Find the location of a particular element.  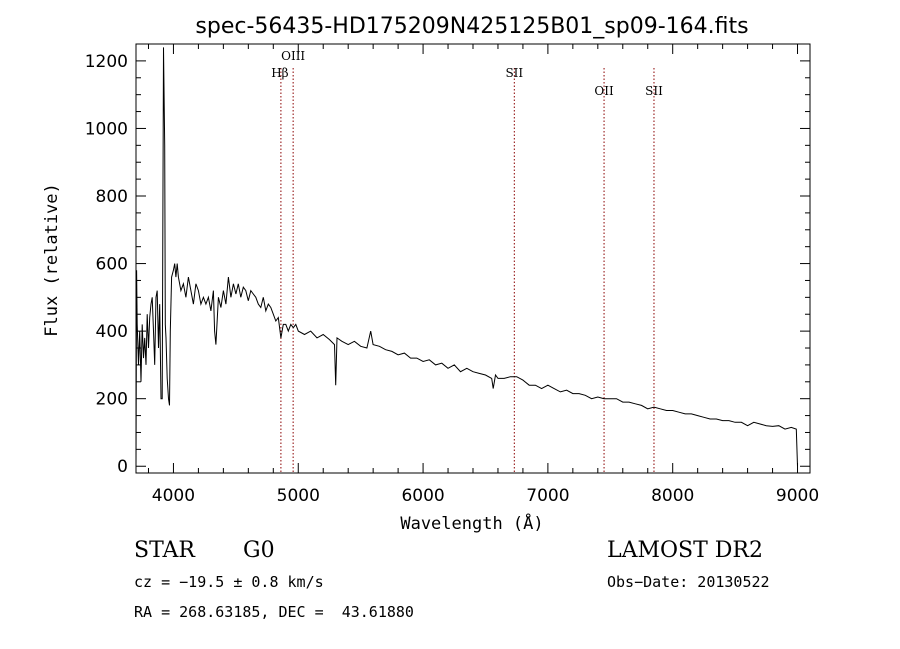

y-tick-label: 0 is located at coordinates (122, 467).